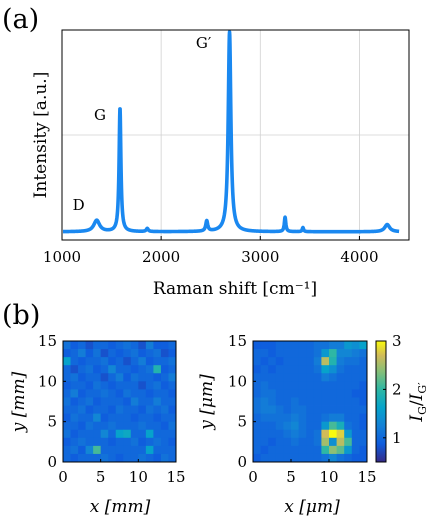 This screenshot has width=435, height=521. Describe the element at coordinates (310, 402) in the screenshot. I see `heatmap-um-cells` at that location.